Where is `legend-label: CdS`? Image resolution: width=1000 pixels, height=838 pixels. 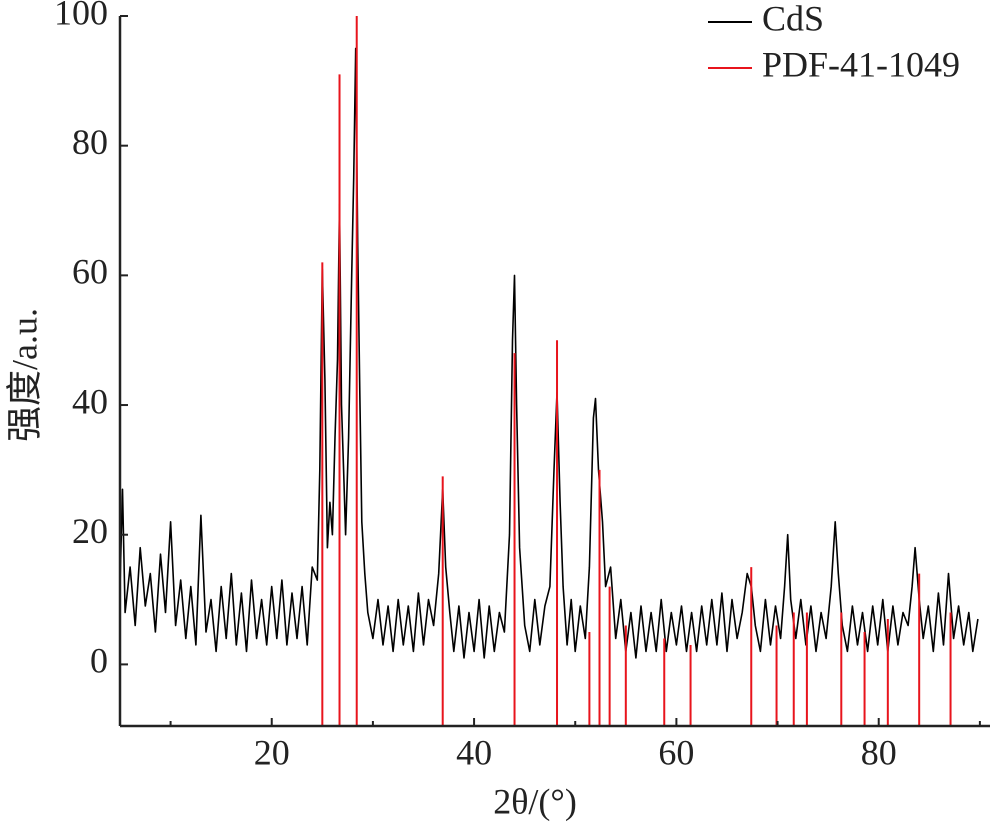
legend-label: CdS is located at coordinates (793, 19).